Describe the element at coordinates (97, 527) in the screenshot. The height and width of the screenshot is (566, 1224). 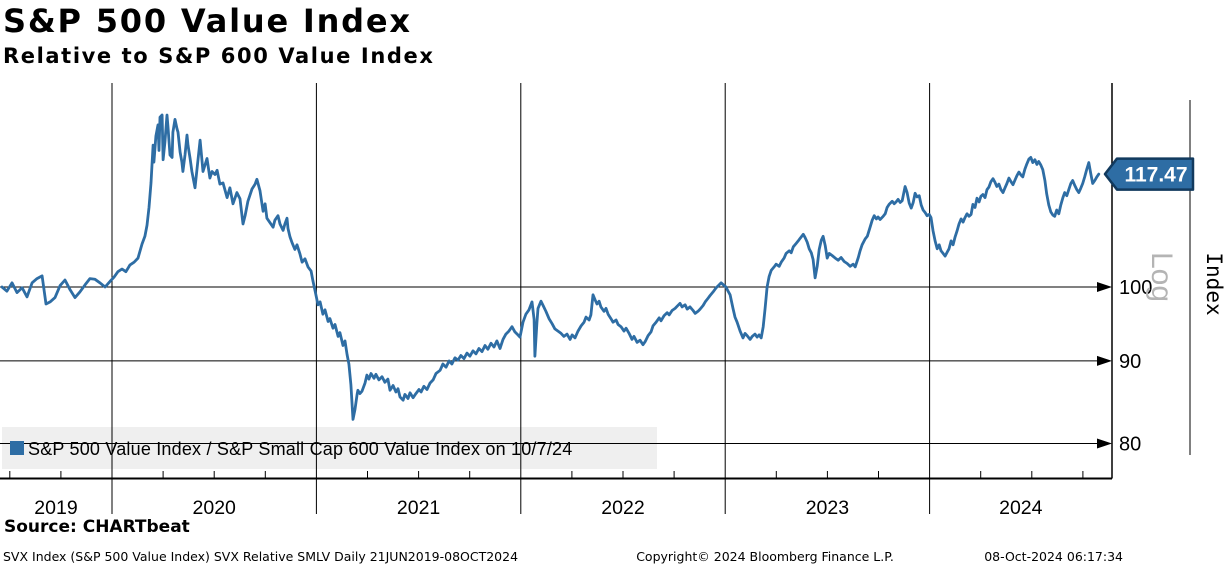
I see `source-label: Source: CHARTbeat` at that location.